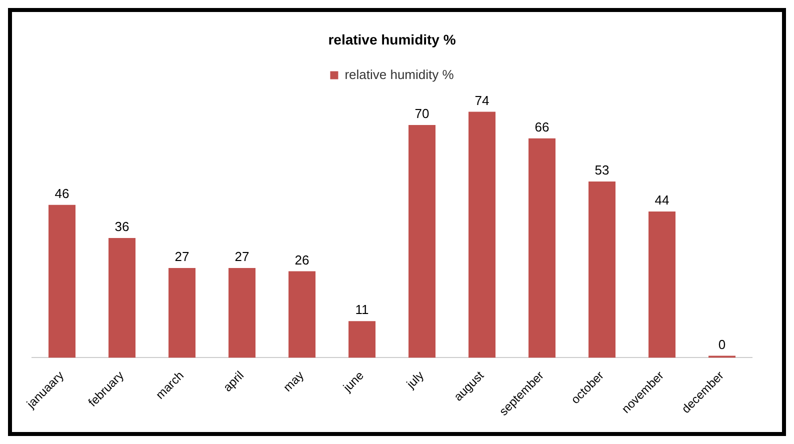 The width and height of the screenshot is (794, 444). Describe the element at coordinates (482, 100) in the screenshot. I see `data-label: 74` at that location.